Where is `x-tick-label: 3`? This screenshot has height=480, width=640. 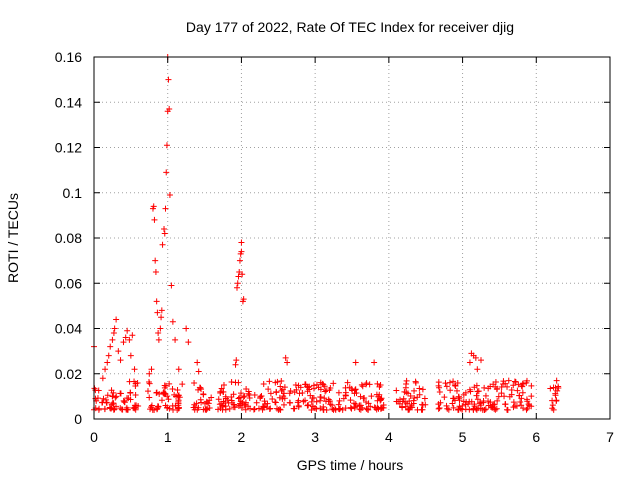
x-tick-label: 3 is located at coordinates (315, 437).